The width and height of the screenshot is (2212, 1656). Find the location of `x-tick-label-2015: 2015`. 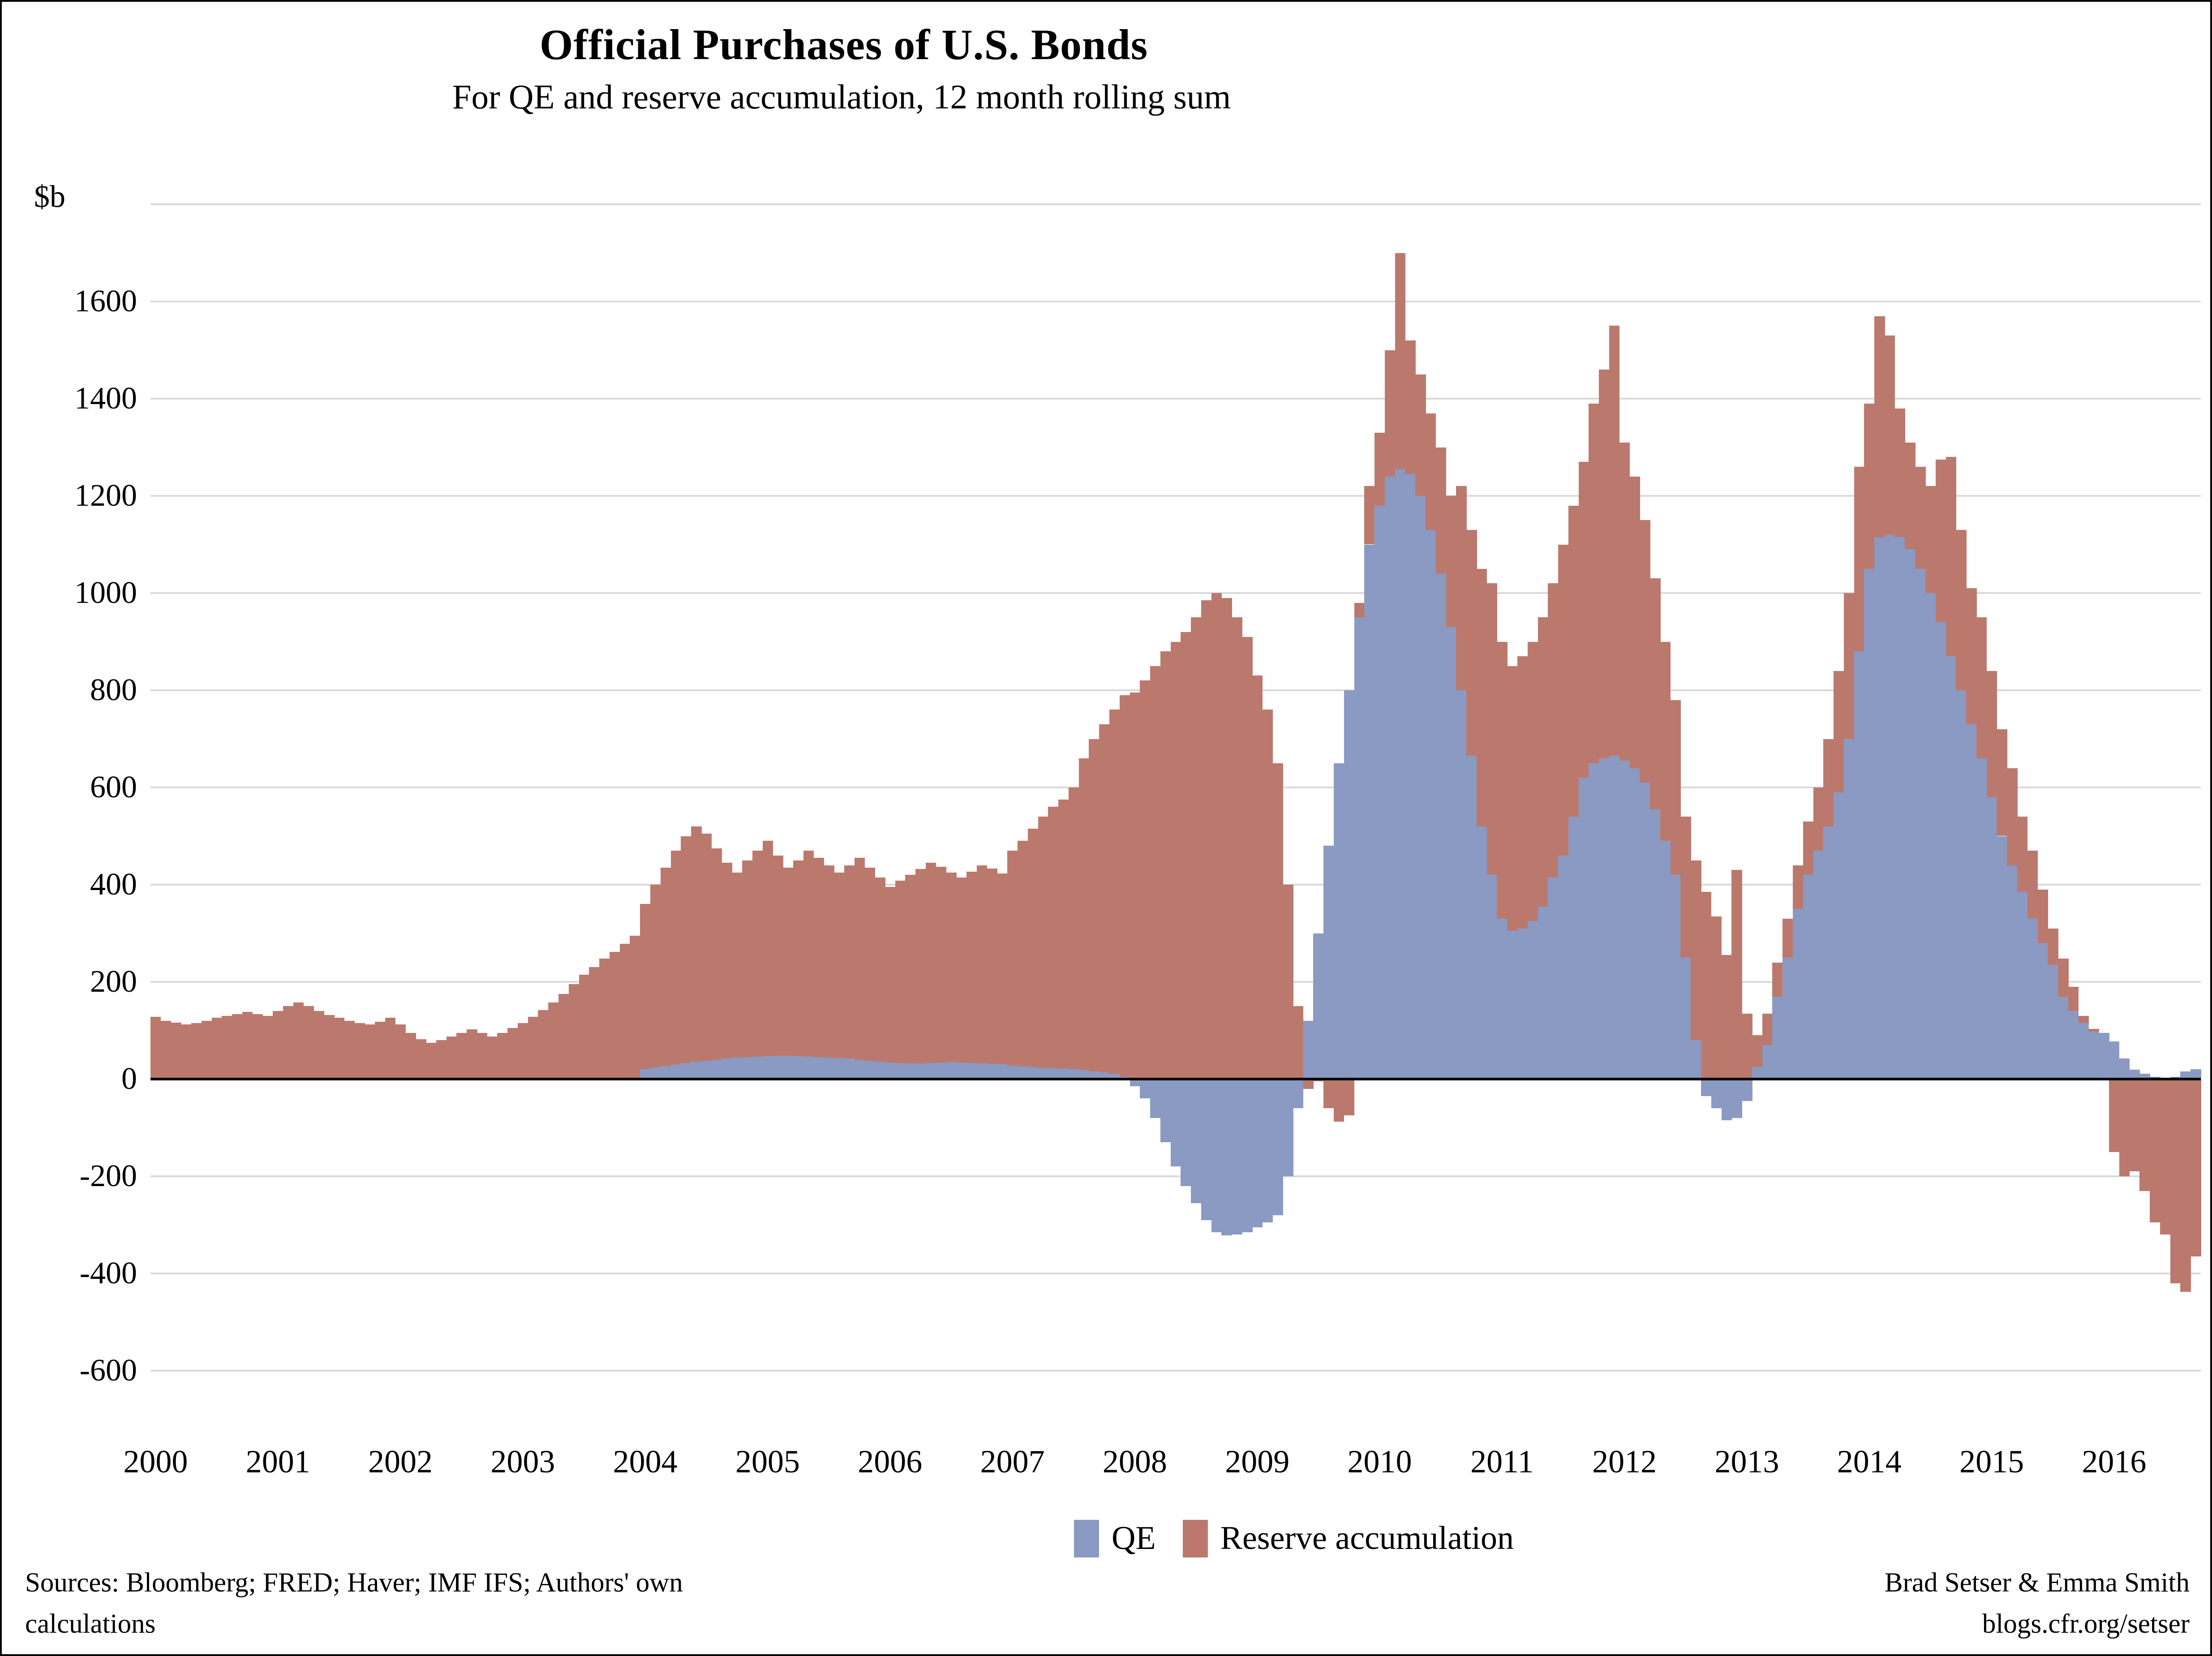

x-tick-label-2015: 2015 is located at coordinates (1991, 1462).